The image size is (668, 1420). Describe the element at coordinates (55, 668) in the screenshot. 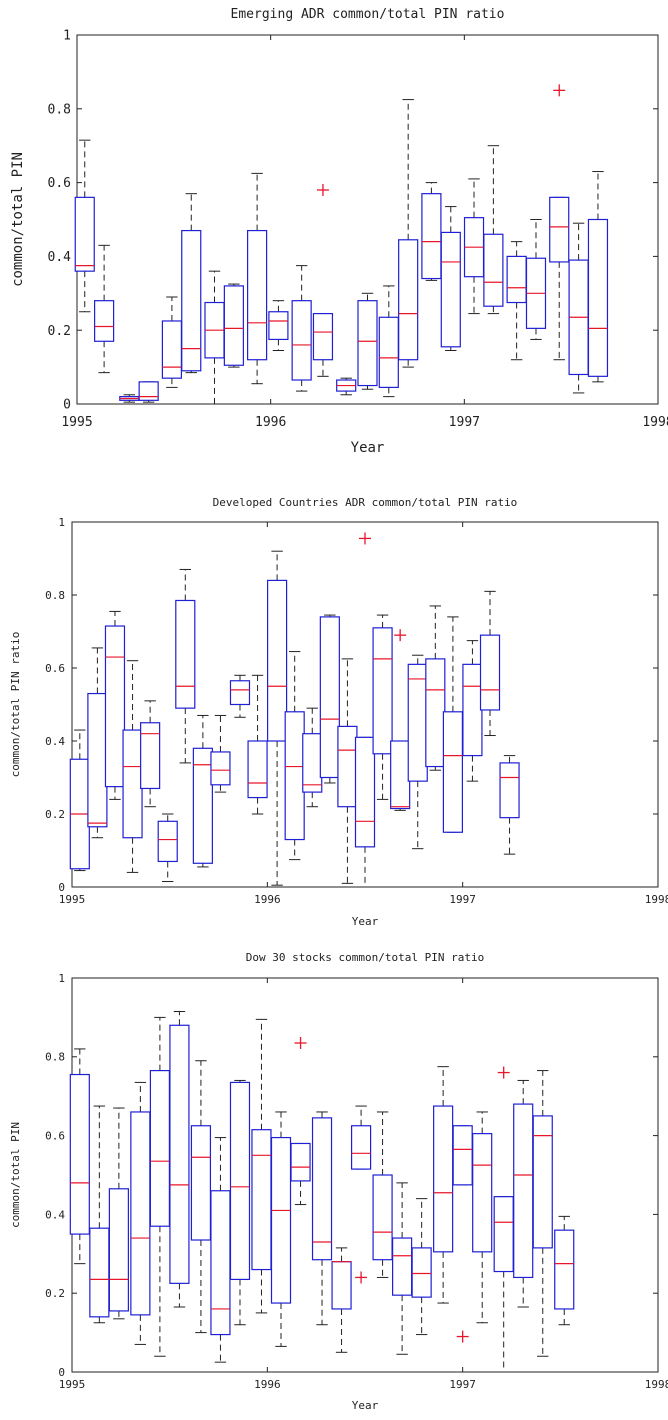

I see `y-tick-label: 0.6` at that location.